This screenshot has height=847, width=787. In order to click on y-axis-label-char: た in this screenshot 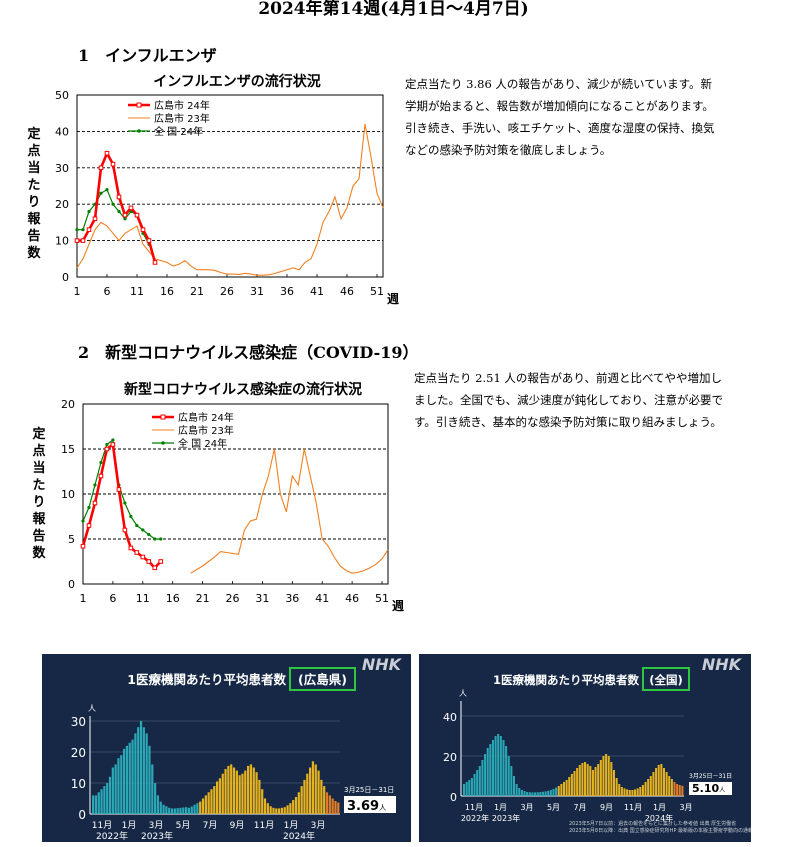, I will do `click(33, 185)`.